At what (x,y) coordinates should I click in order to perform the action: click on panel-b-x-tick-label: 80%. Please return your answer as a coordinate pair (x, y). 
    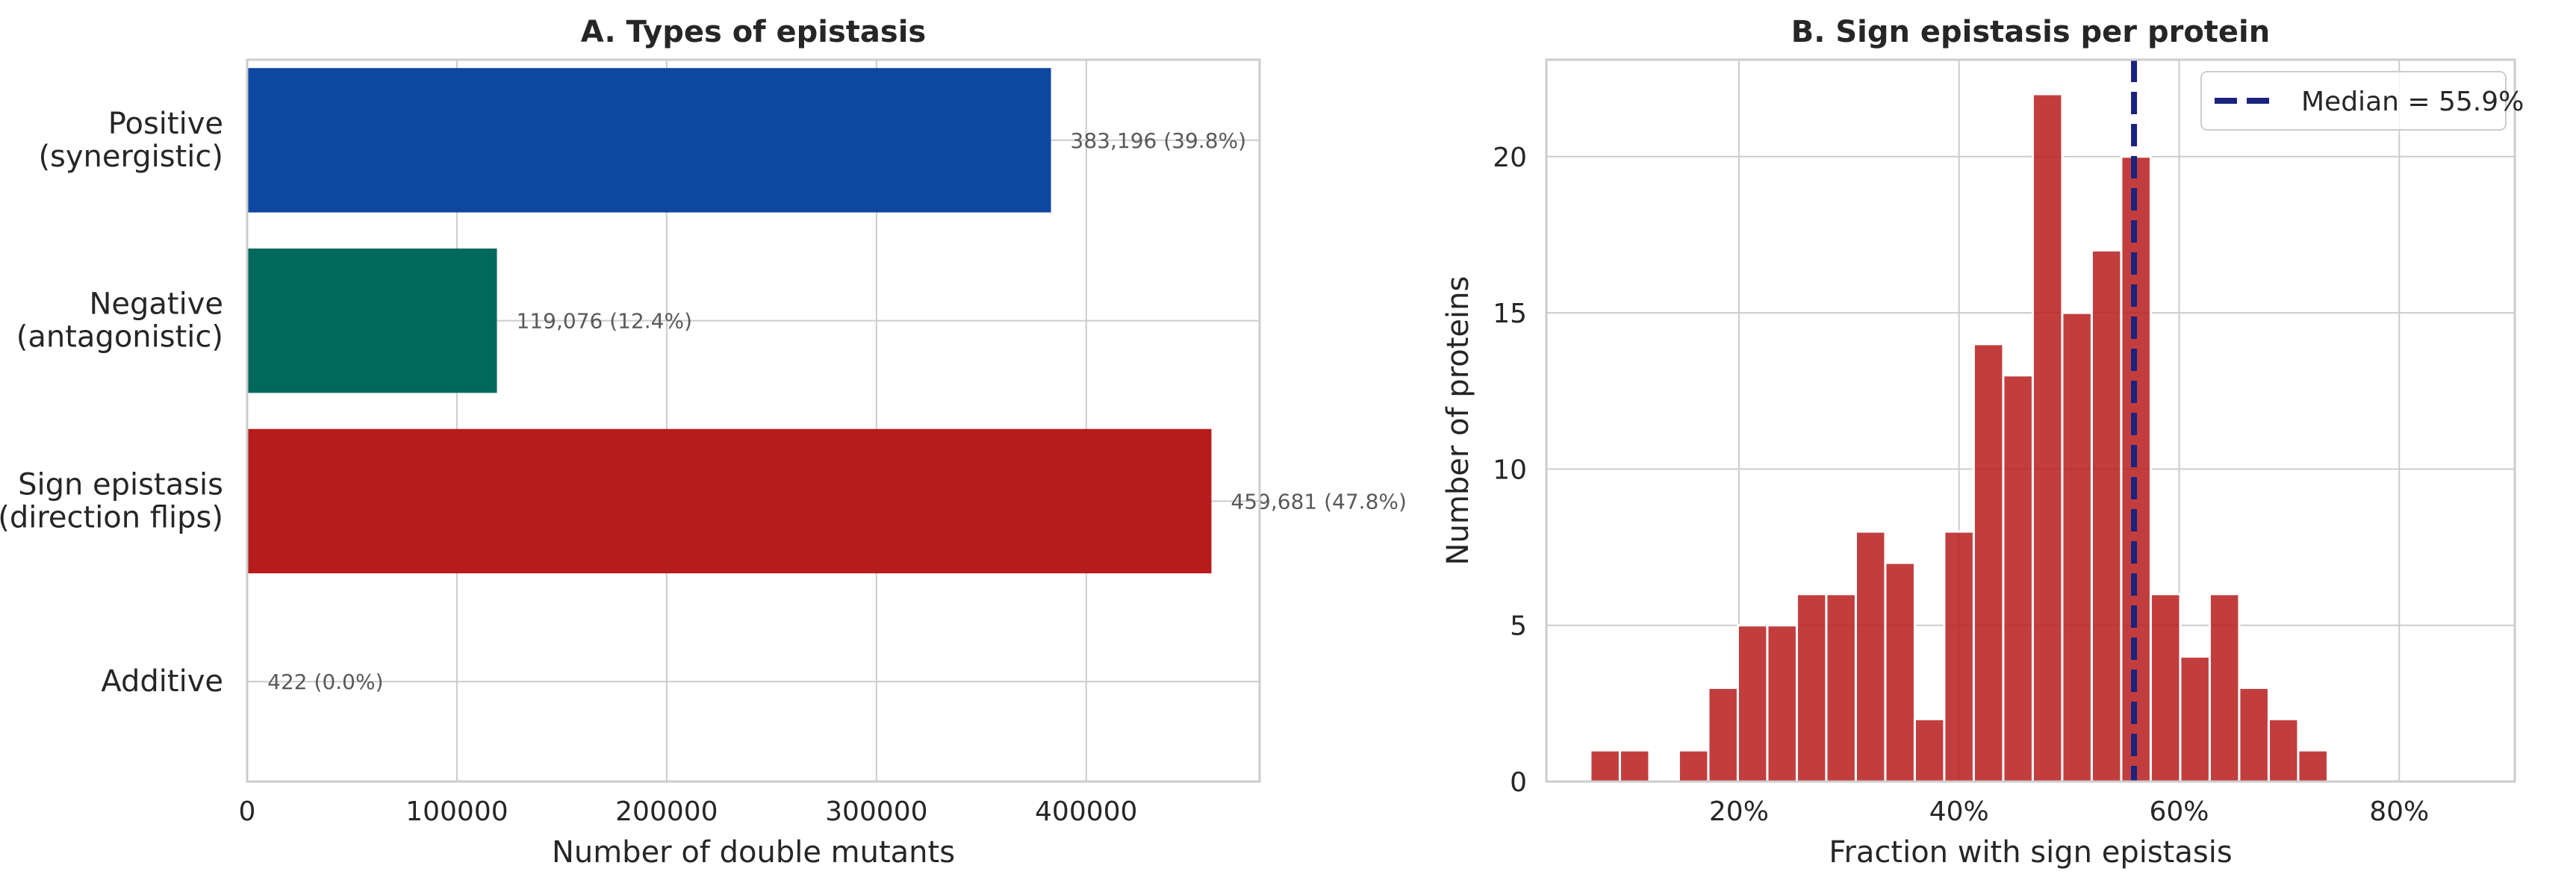
    Looking at the image, I should click on (2399, 811).